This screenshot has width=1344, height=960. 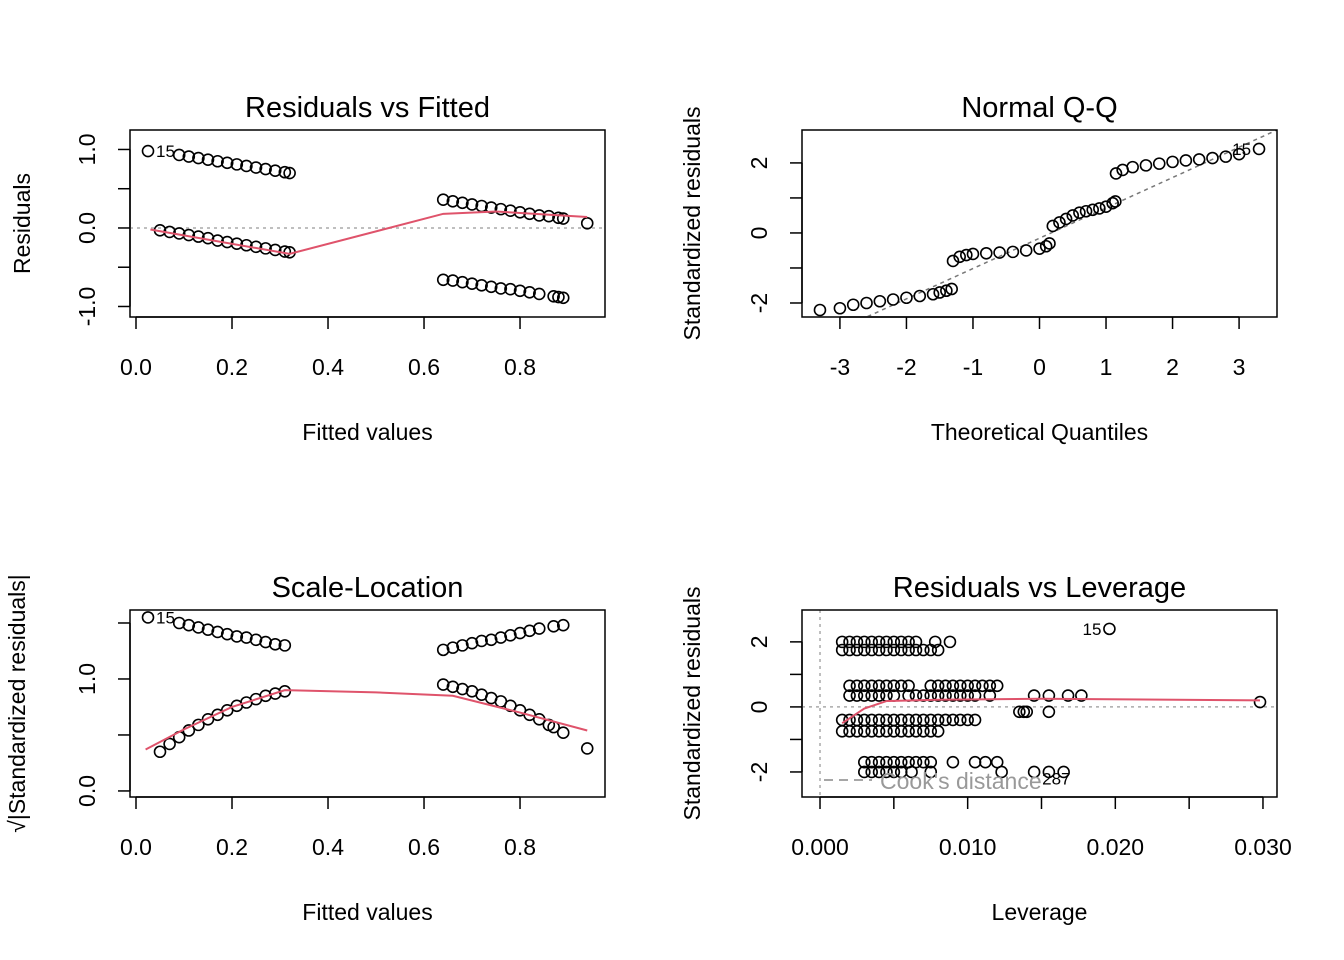 What do you see at coordinates (328, 367) in the screenshot?
I see `x-tick-label: 0.4` at bounding box center [328, 367].